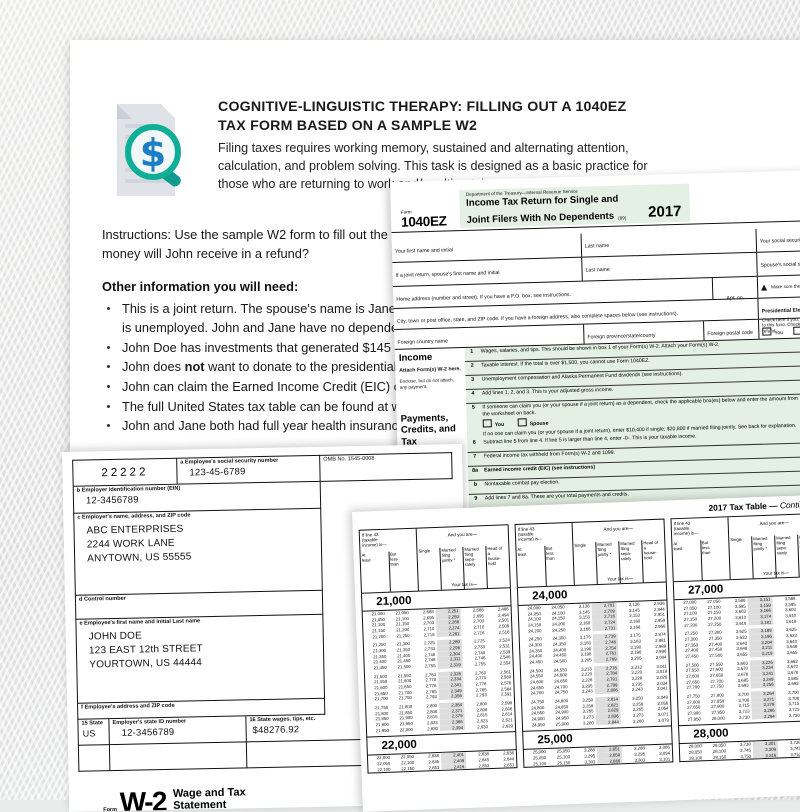 The image size is (800, 812). I want to click on w2-control-code: 22222, so click(125, 472).